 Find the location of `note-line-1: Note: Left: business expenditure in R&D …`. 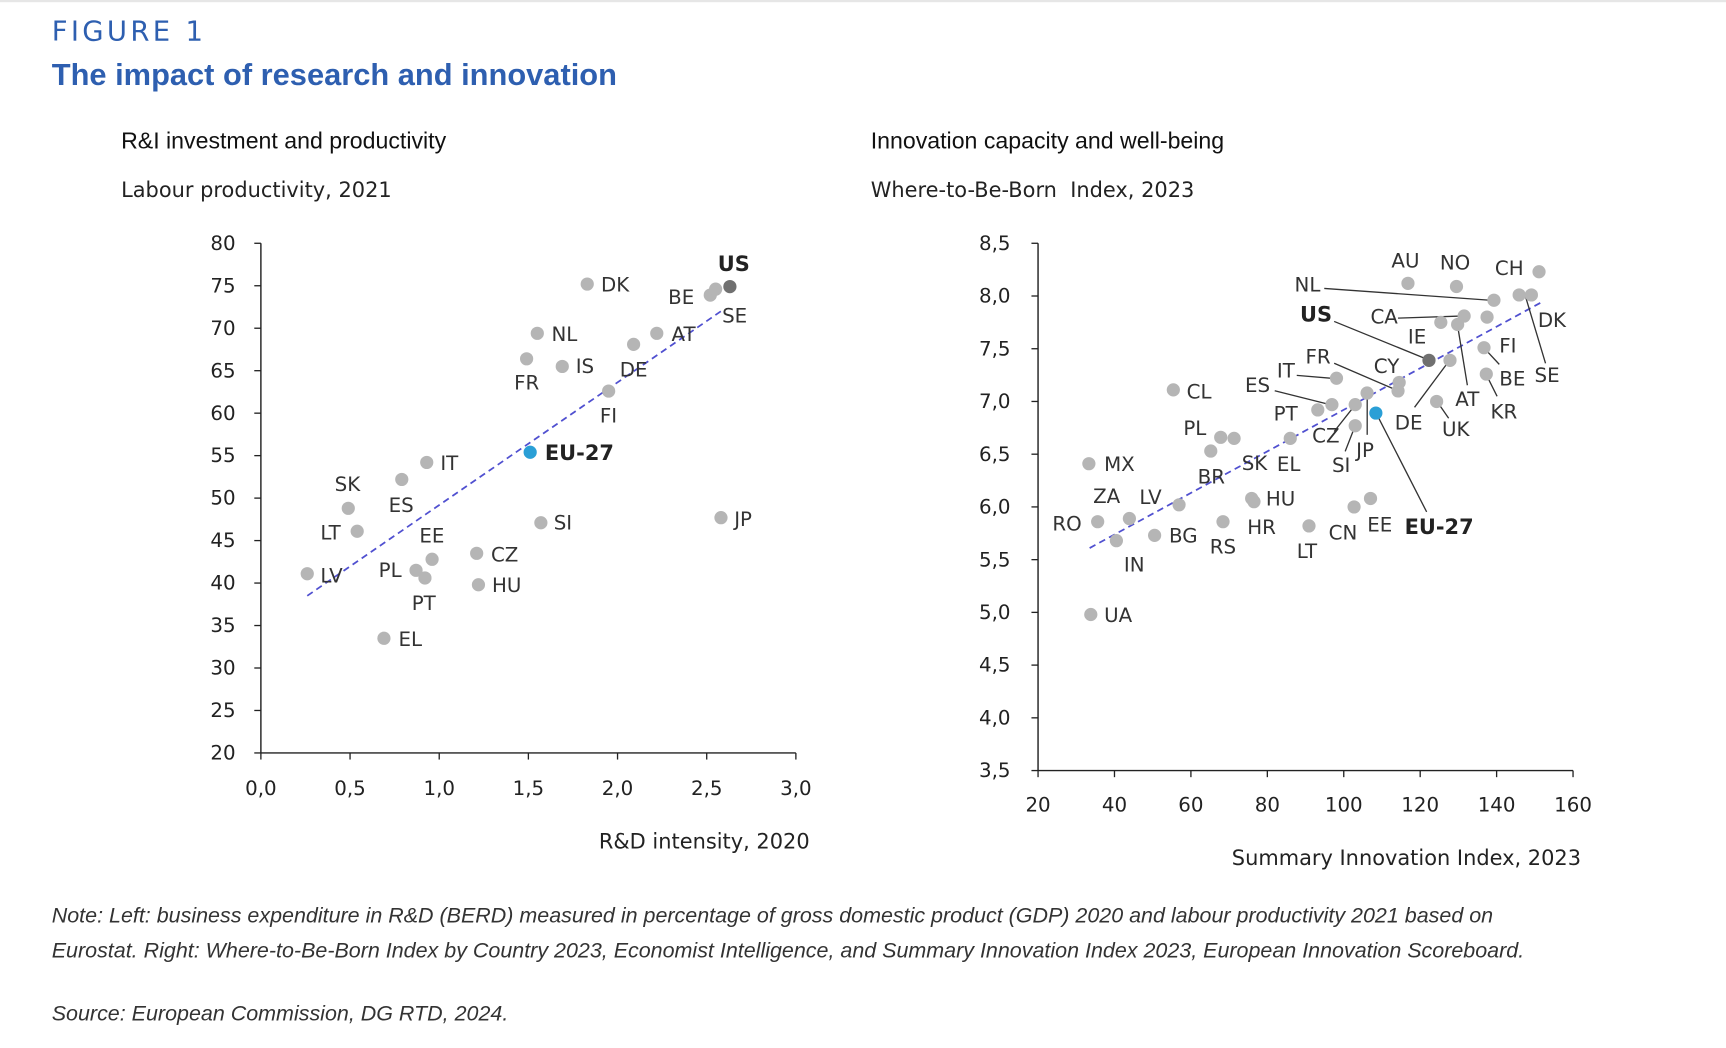

note-line-1: Note: Left: business expenditure in R&D … is located at coordinates (772, 915).